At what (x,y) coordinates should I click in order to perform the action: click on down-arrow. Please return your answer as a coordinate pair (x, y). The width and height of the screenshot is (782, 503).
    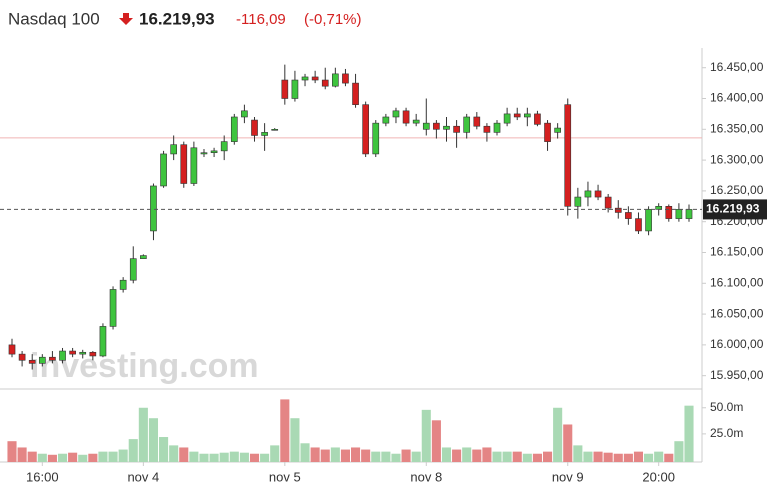
    Looking at the image, I should click on (126, 19).